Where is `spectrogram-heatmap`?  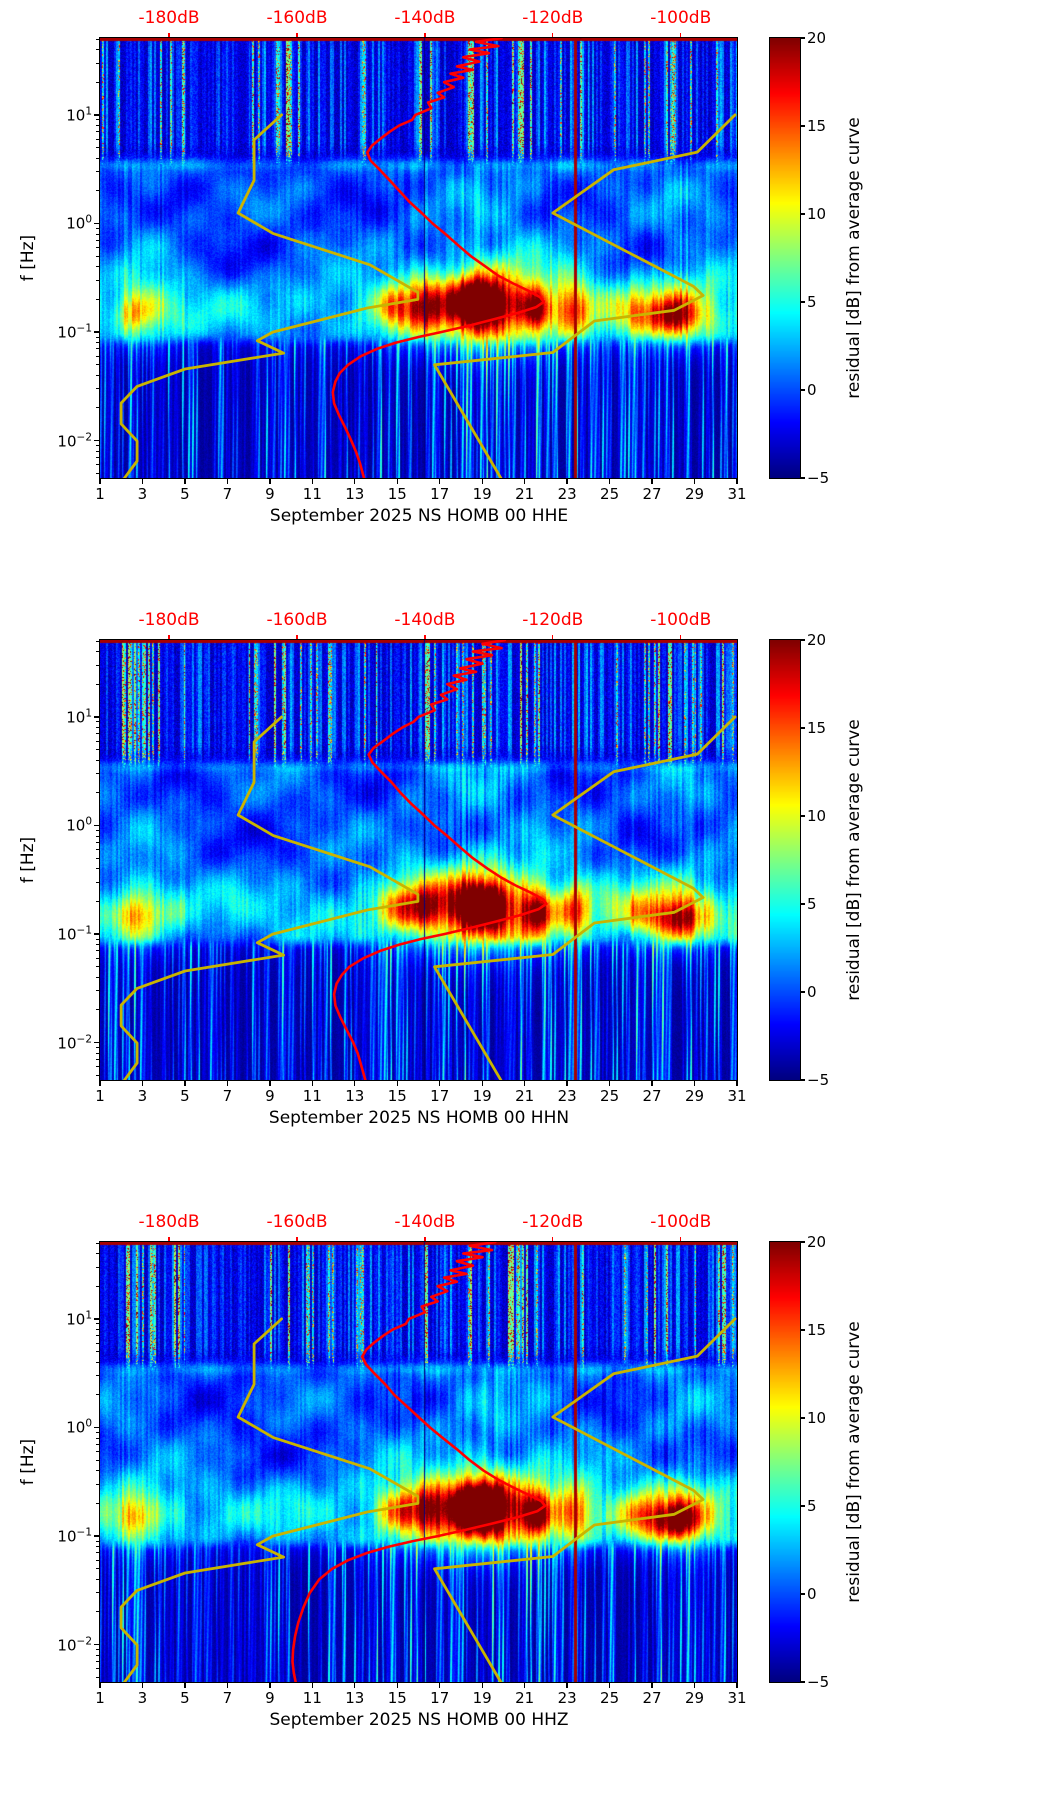
spectrogram-heatmap is located at coordinates (418, 258).